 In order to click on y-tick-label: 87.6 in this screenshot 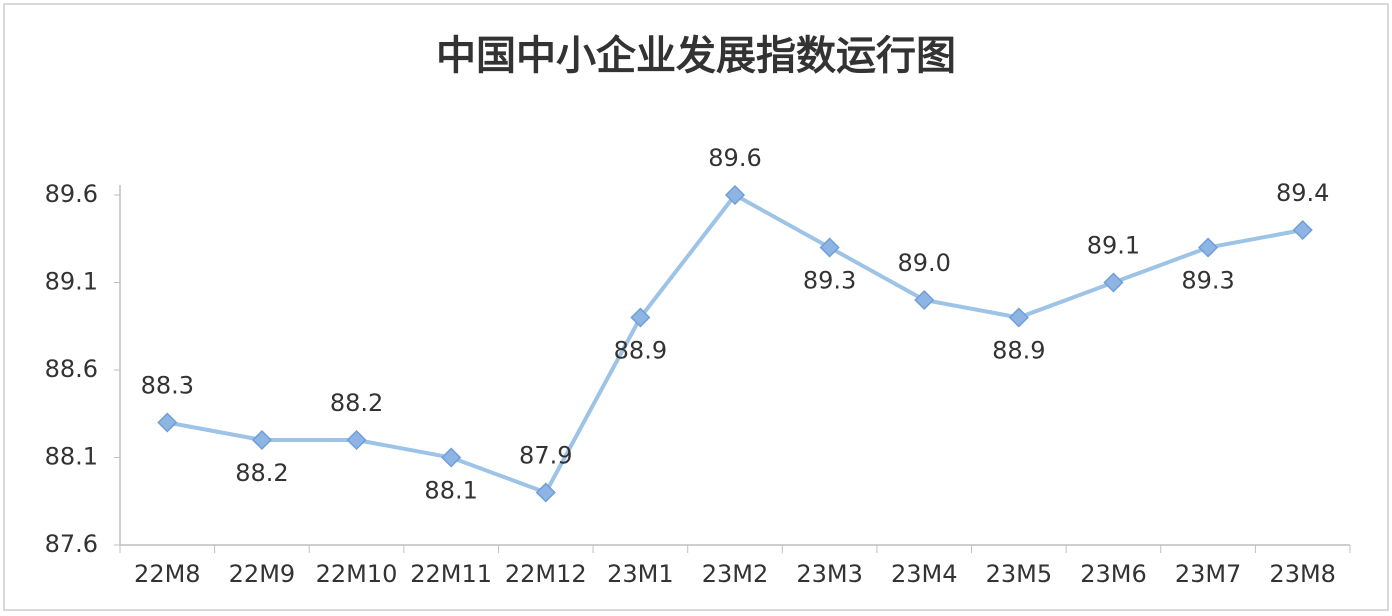, I will do `click(71, 544)`.